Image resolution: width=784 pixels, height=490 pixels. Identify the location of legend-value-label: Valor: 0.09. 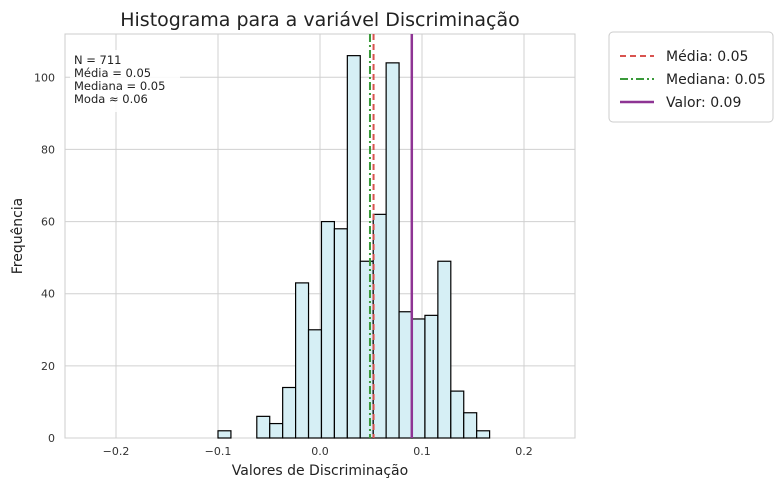
(703, 103).